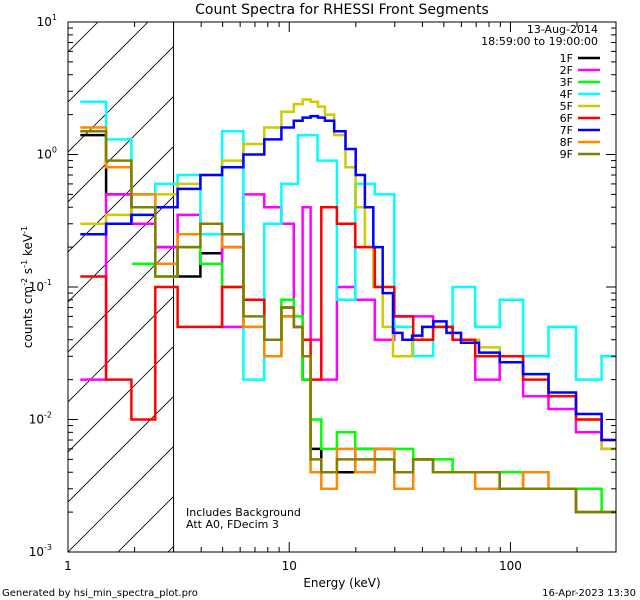 This screenshot has height=600, width=640. I want to click on legend-label-1F: 1F, so click(566, 58).